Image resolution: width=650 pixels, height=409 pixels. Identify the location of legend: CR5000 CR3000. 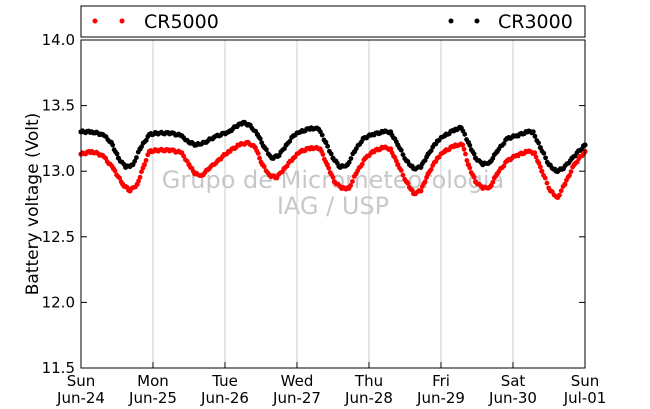
(333, 21).